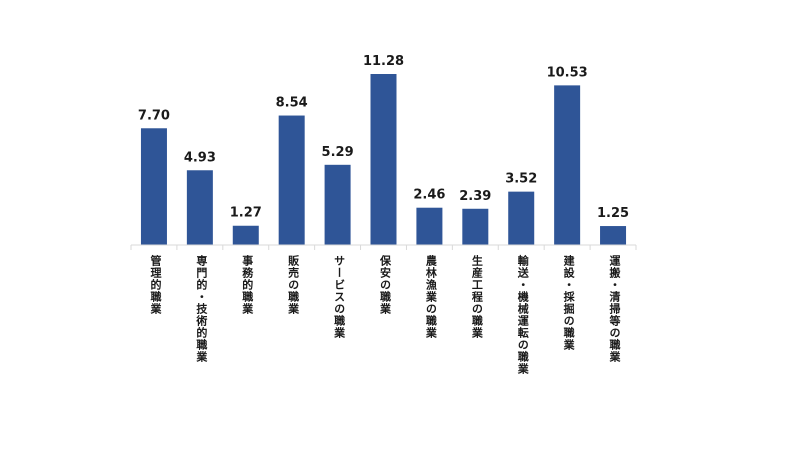 This screenshot has height=464, width=800. What do you see at coordinates (521, 179) in the screenshot?
I see `bar-value-label: 3.52` at bounding box center [521, 179].